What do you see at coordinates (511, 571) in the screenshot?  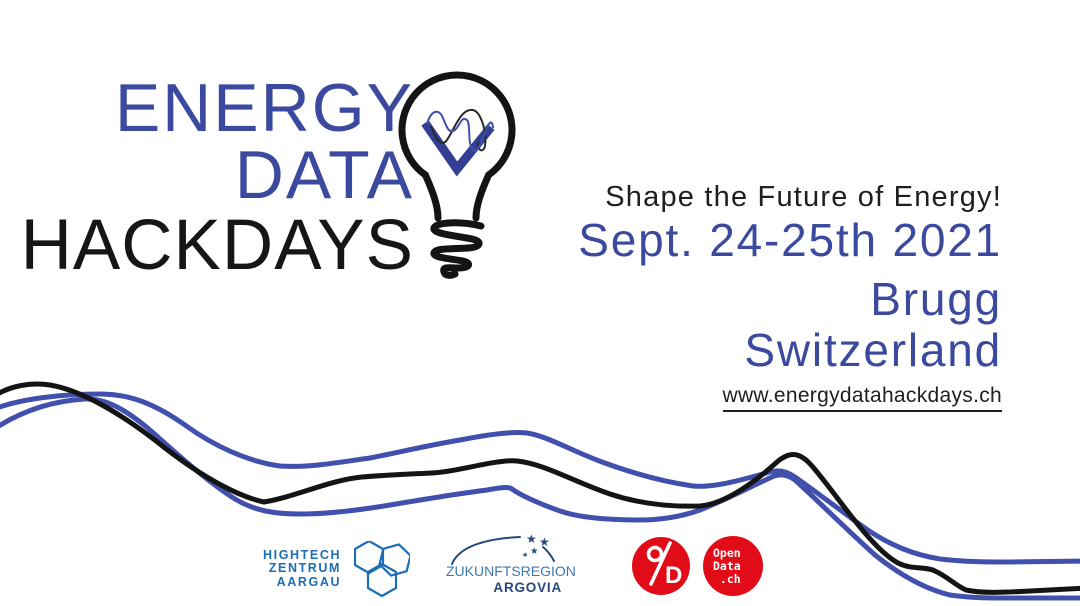 I see `zukunftsregion-label: ZUKUNFTSREGION` at bounding box center [511, 571].